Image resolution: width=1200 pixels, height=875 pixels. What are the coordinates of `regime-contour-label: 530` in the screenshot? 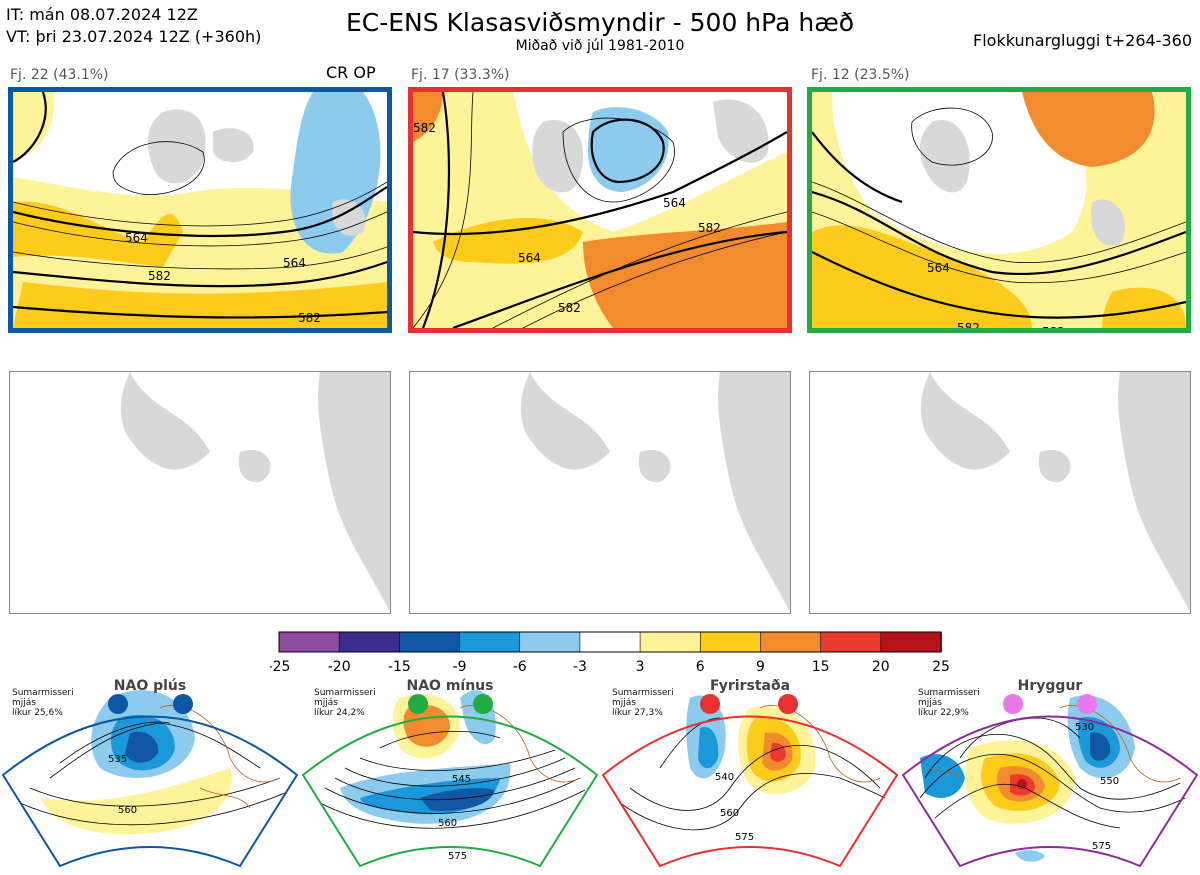 It's located at (1084, 727).